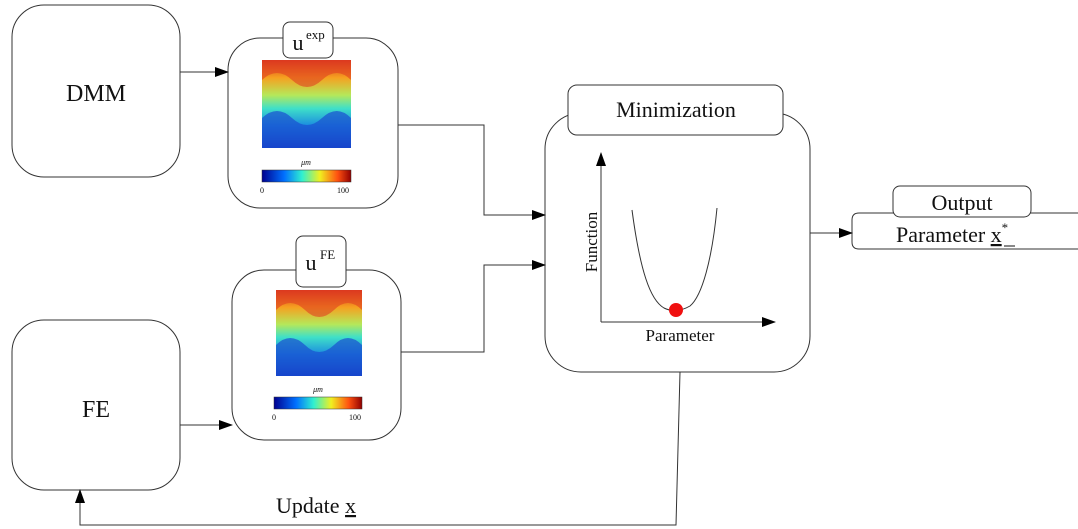 Image resolution: width=1078 pixels, height=529 pixels. I want to click on dmm-label: DMM, so click(96, 94).